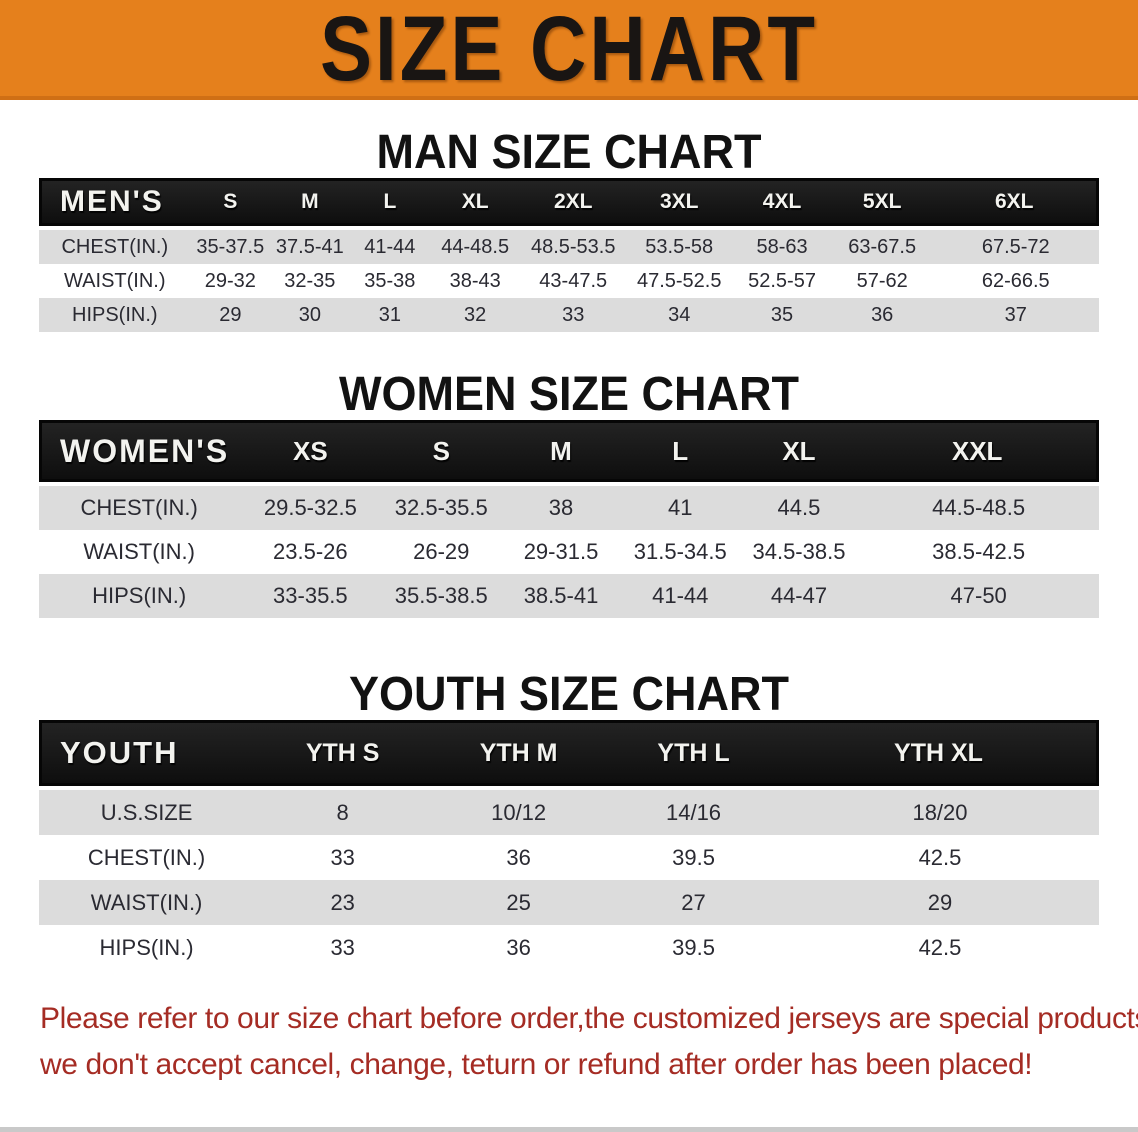 This screenshot has width=1138, height=1132. Describe the element at coordinates (680, 552) in the screenshot. I see `value-cell: 31.5-34.5` at that location.